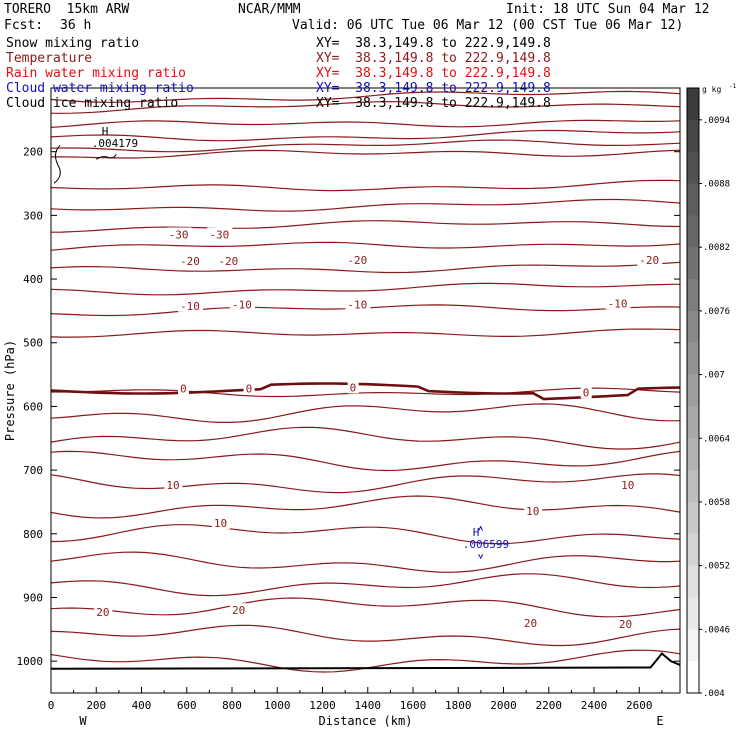 The width and height of the screenshot is (740, 740). Describe the element at coordinates (639, 705) in the screenshot. I see `x-tick-label: 2600` at that location.